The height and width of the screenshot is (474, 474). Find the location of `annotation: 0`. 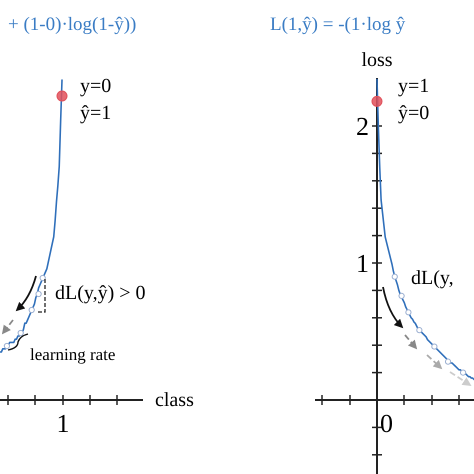

annotation: 0 is located at coordinates (386, 423).